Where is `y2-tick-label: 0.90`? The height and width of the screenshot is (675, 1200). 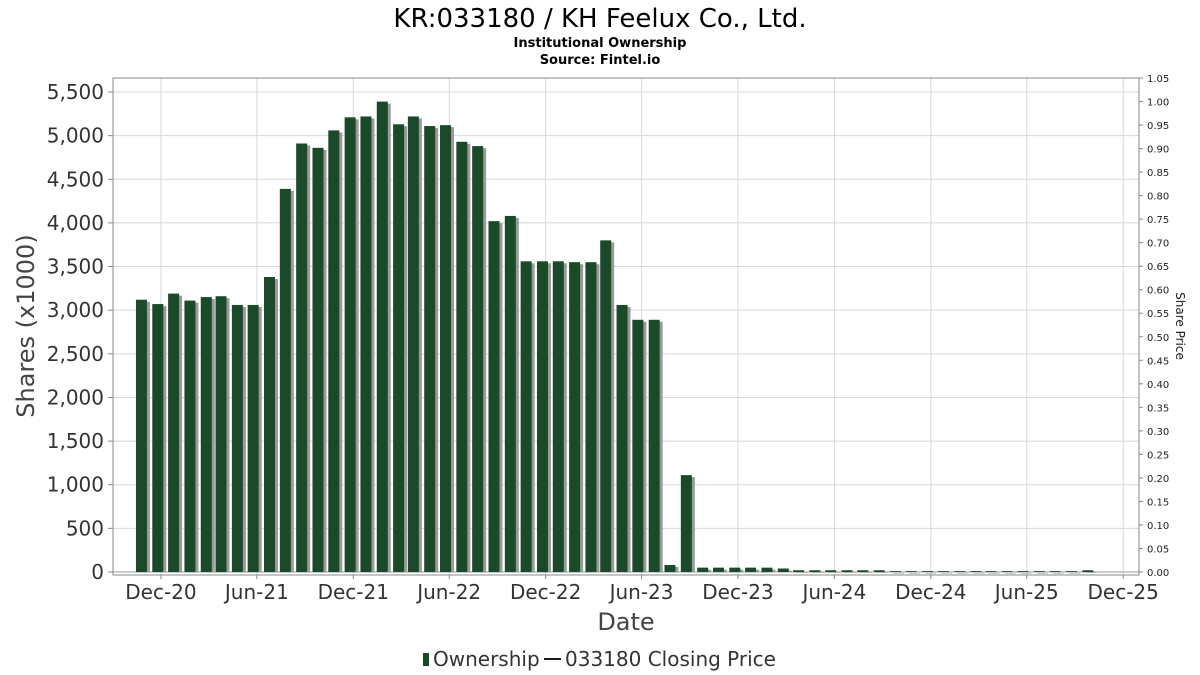
y2-tick-label: 0.90 is located at coordinates (1158, 150).